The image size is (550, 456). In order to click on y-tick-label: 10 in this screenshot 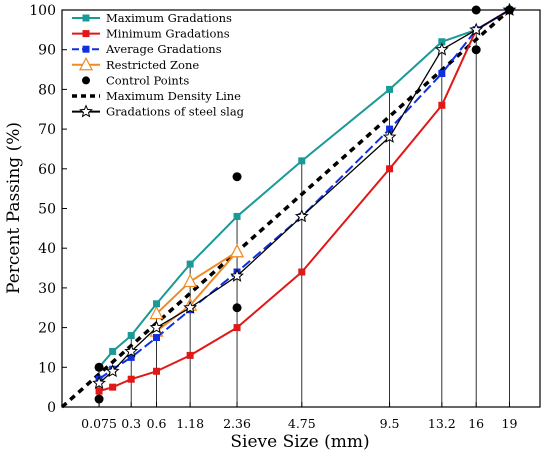, I will do `click(47, 368)`.